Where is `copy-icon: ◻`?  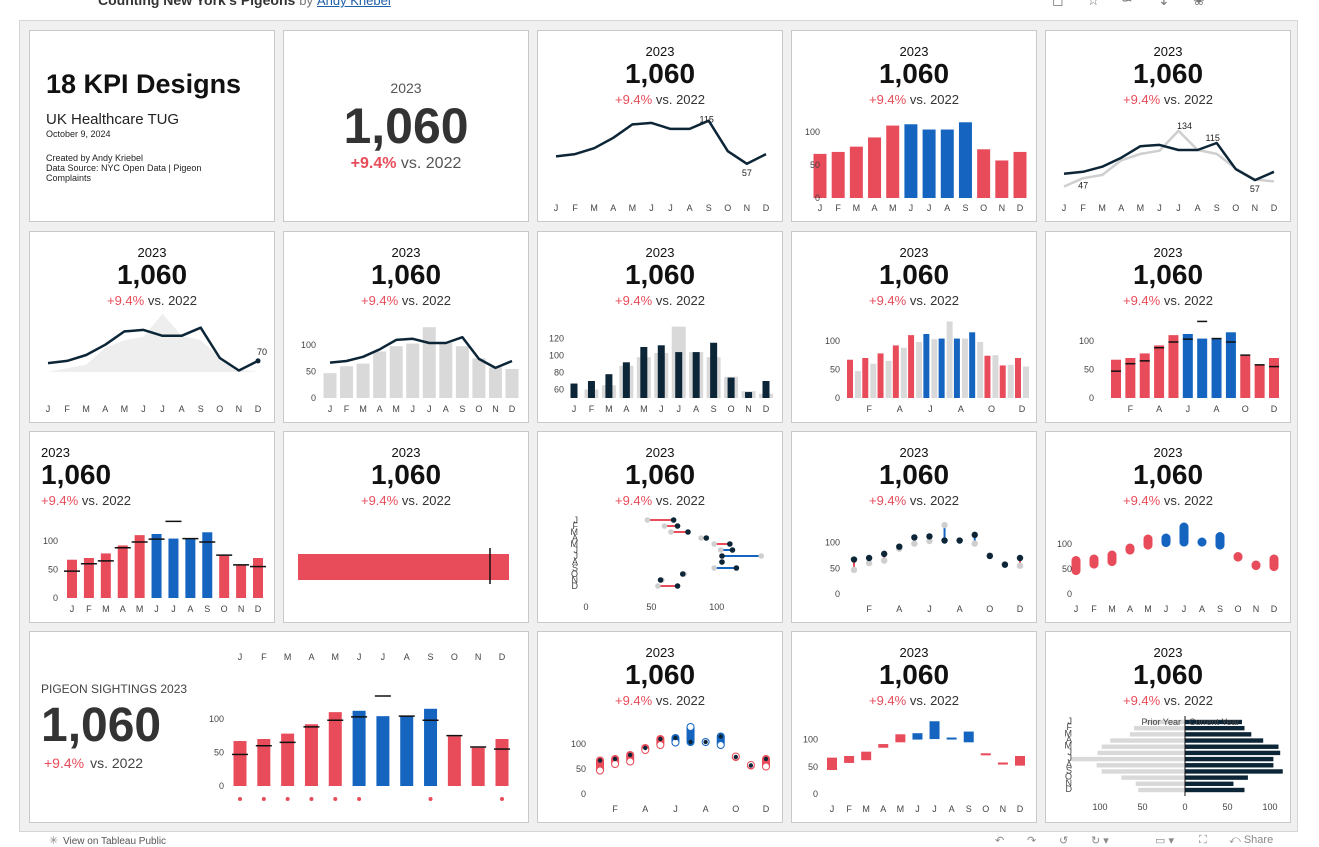
copy-icon: ◻ is located at coordinates (1058, 4).